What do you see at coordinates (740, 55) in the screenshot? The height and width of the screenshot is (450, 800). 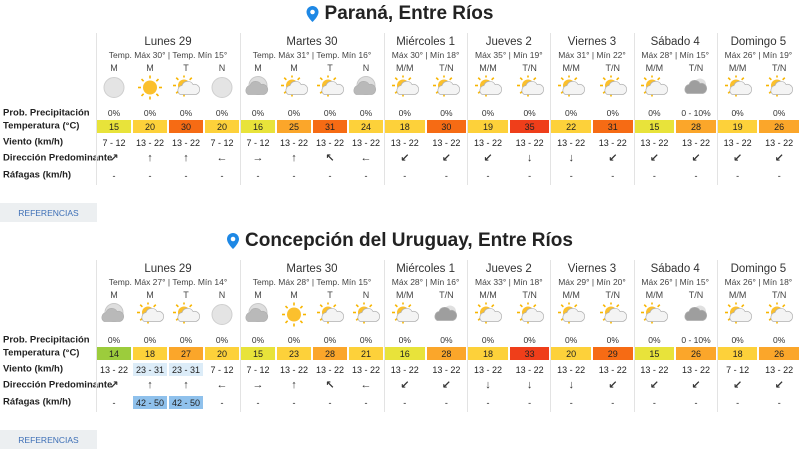 I see `max-temp: Máx 26°` at bounding box center [740, 55].